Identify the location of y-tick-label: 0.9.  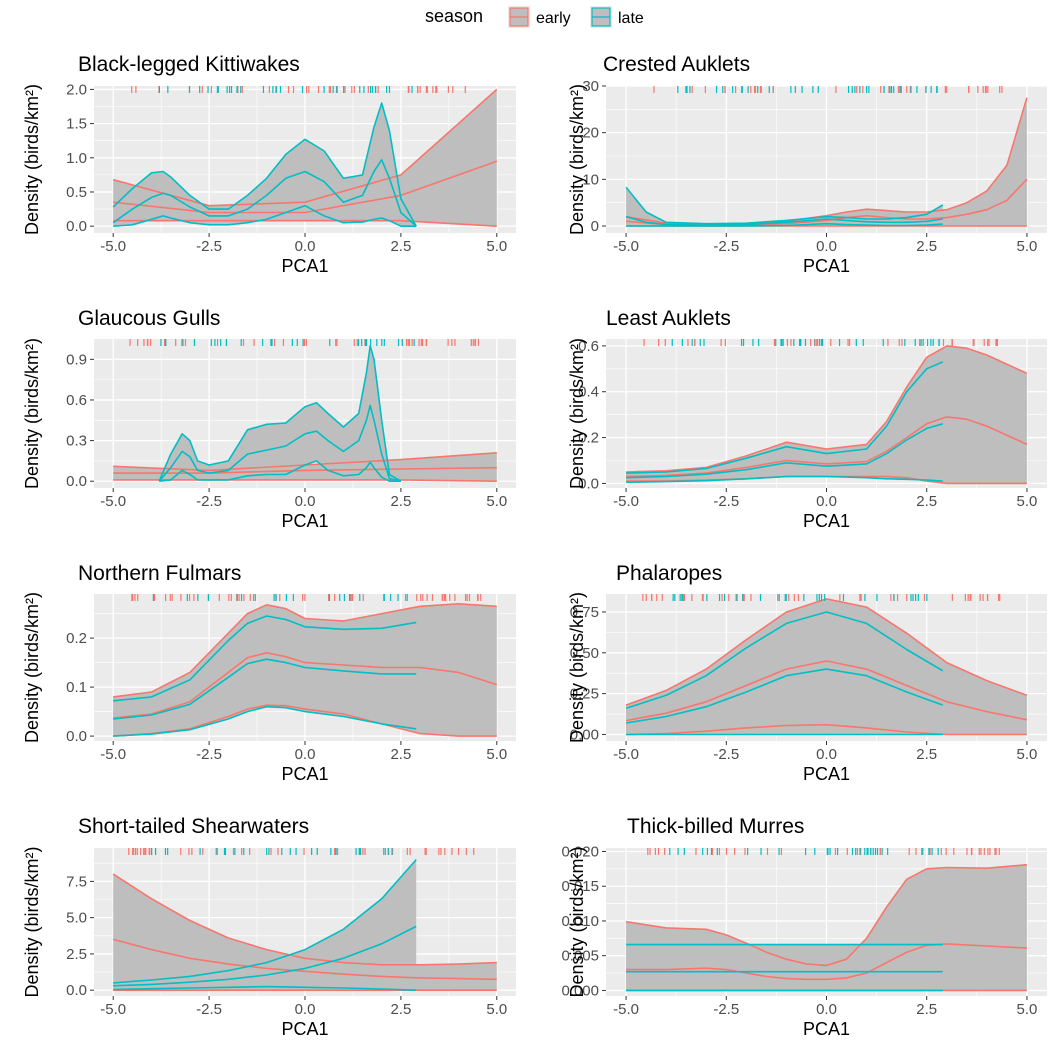
(76, 359).